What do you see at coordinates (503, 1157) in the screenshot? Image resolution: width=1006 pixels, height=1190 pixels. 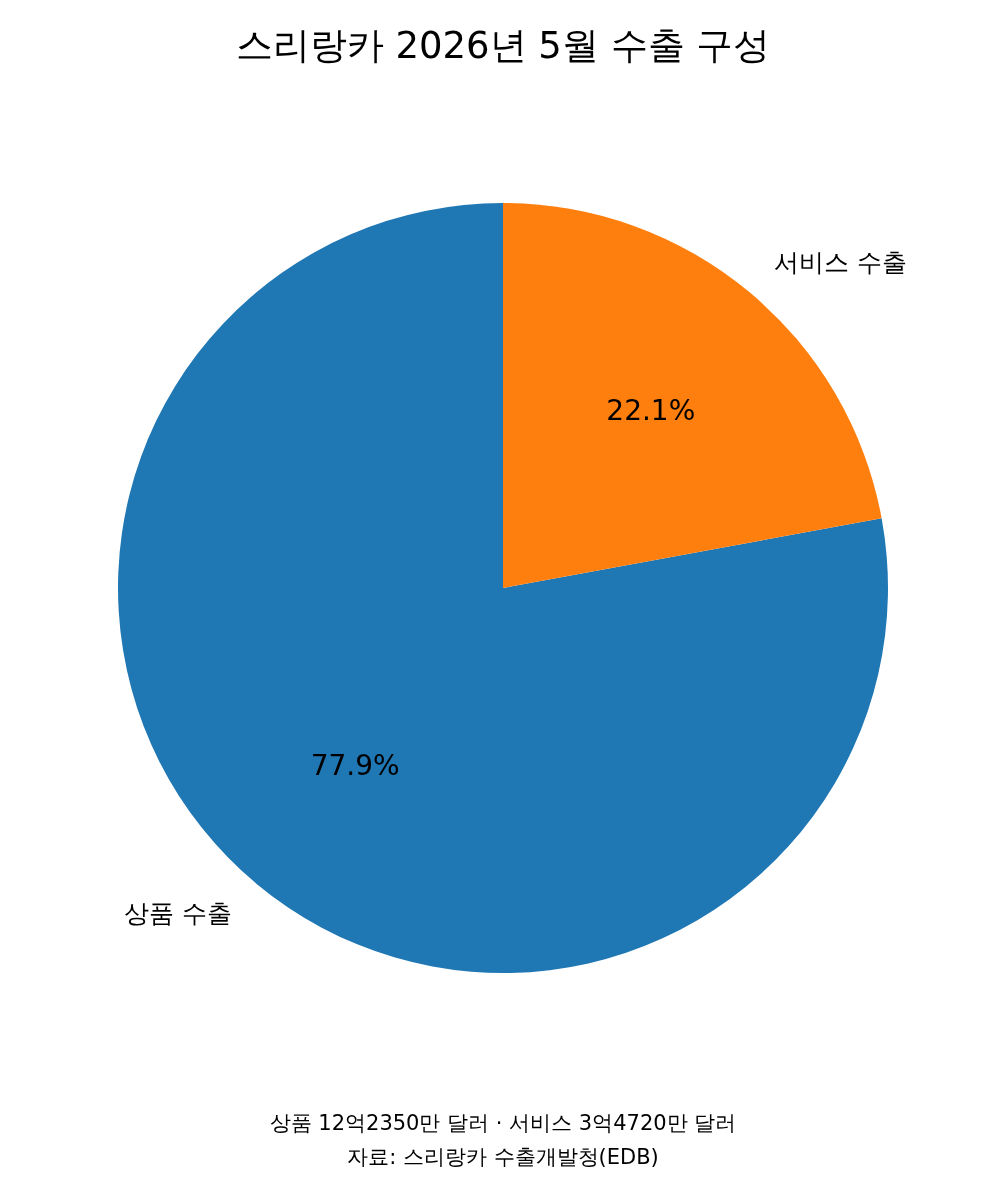 I see `text: 자료: 스리랑카 수출개발청(EDB)` at bounding box center [503, 1157].